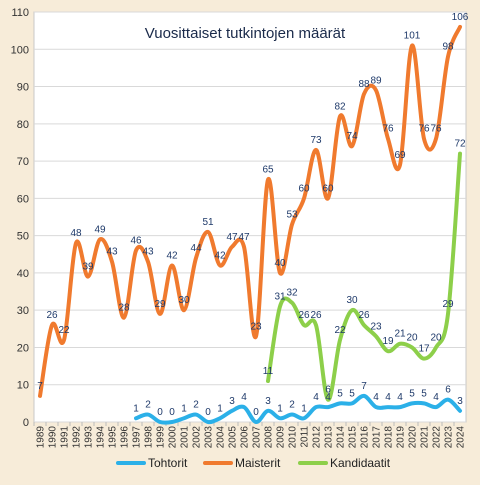 The height and width of the screenshot is (485, 480). What do you see at coordinates (292, 405) in the screenshot?
I see `data-label: 2` at bounding box center [292, 405].